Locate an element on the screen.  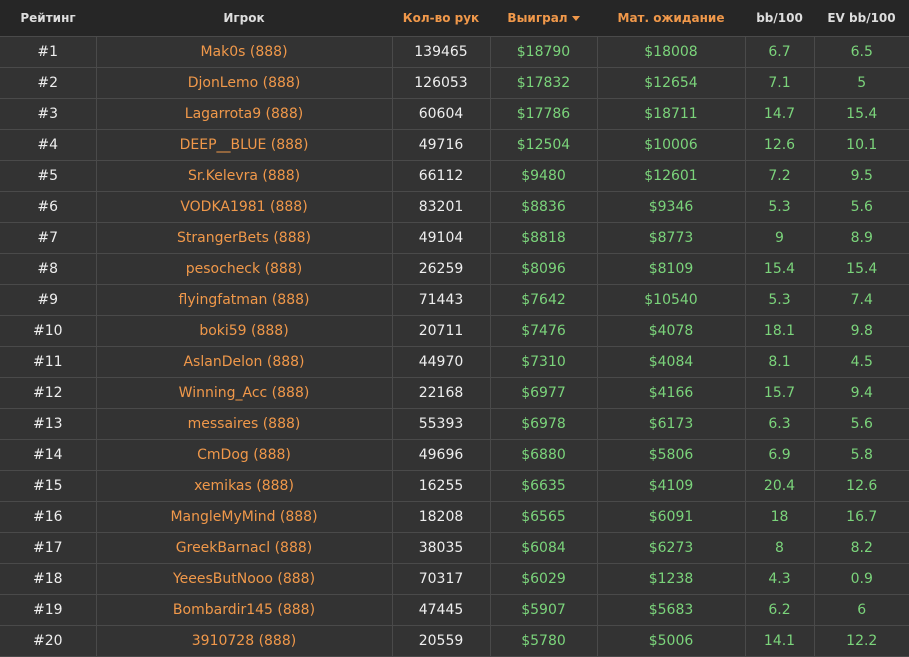
cell-bb100: 8 is located at coordinates (779, 548).